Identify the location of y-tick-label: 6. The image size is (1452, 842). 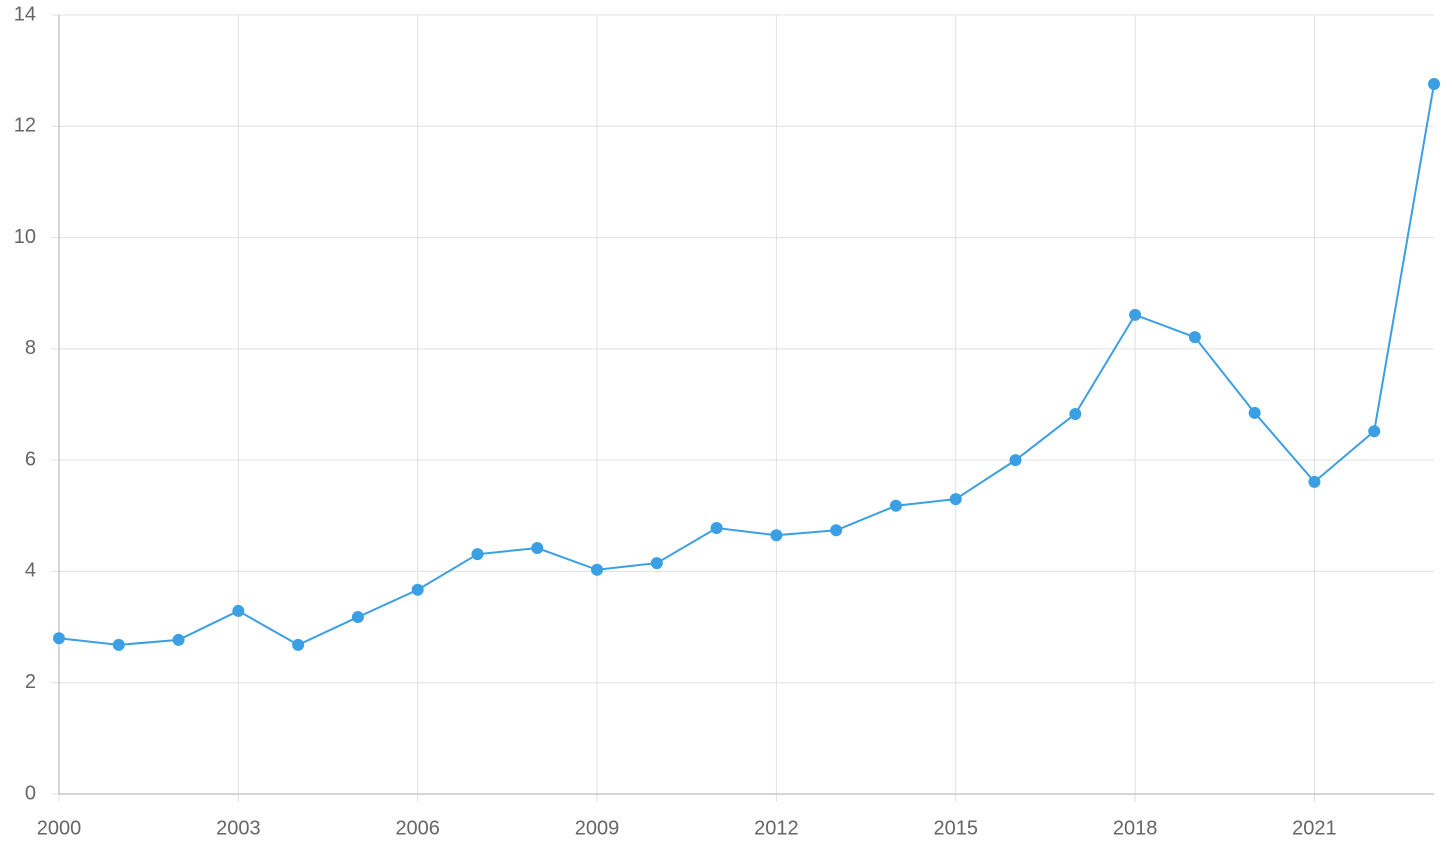
(30, 459).